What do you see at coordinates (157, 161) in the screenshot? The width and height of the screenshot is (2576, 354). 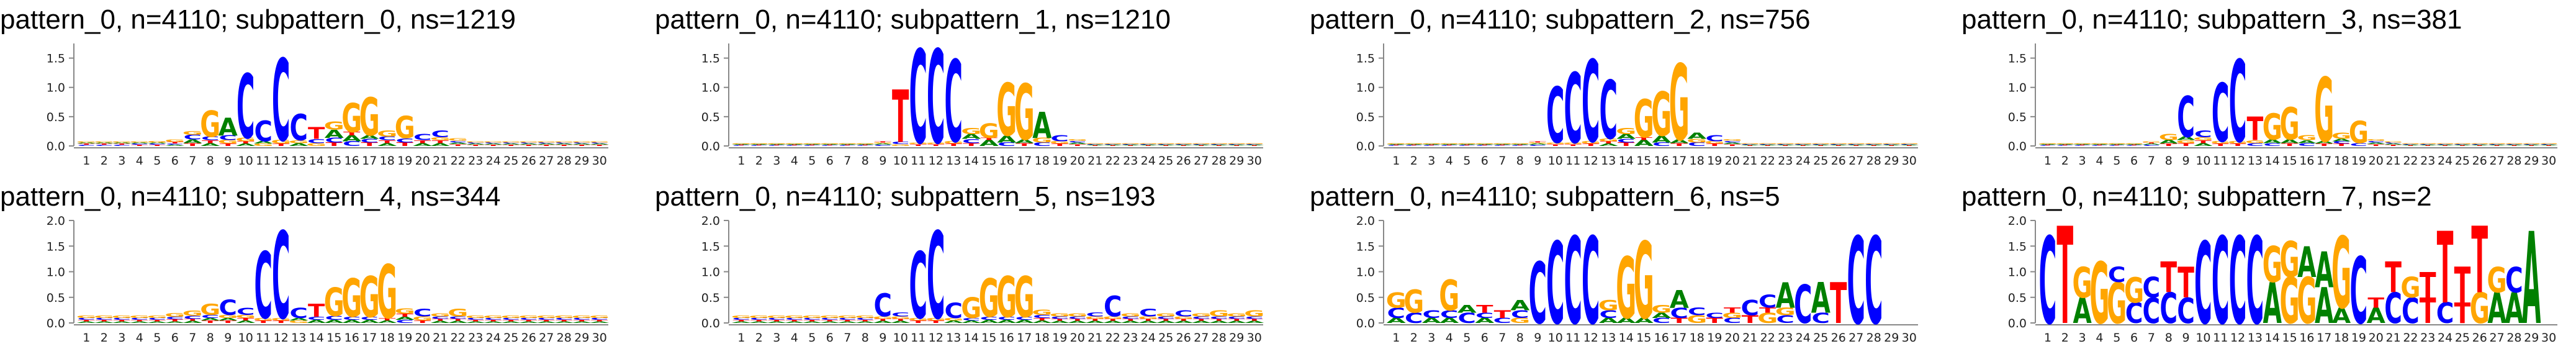 I see `x-tick-label: 5` at bounding box center [157, 161].